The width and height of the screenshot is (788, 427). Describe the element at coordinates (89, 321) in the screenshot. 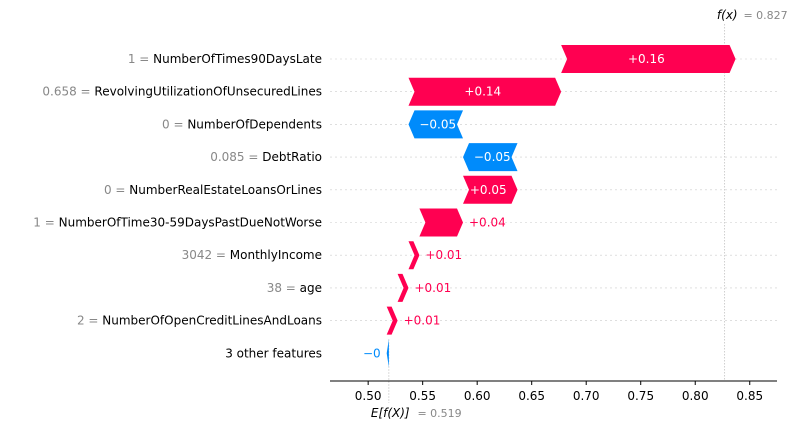

I see `feature-value: 2 =` at that location.